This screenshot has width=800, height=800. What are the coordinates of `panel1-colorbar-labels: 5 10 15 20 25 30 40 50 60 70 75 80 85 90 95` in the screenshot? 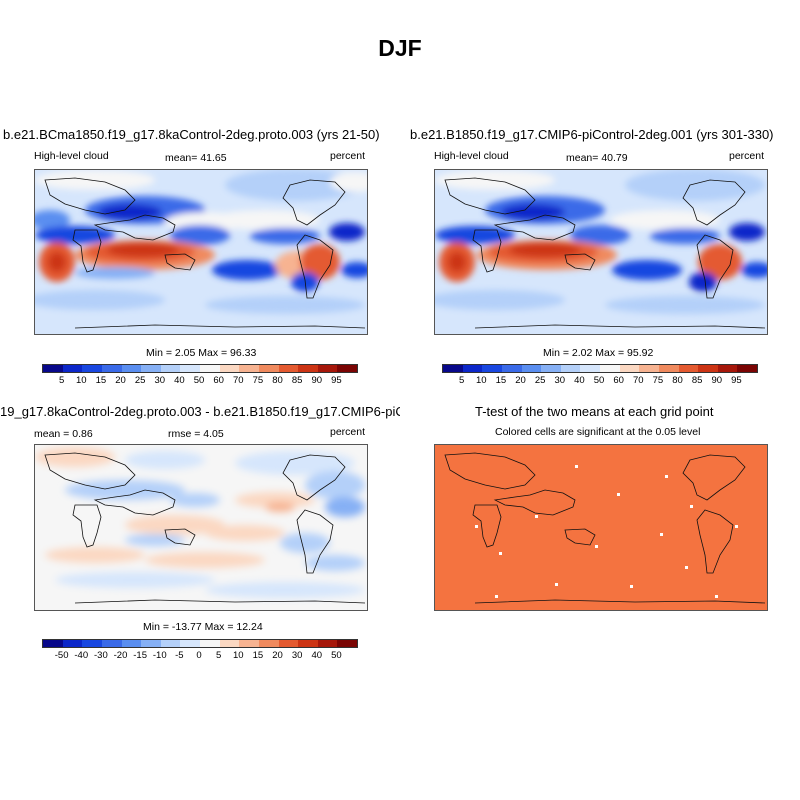 It's located at (199, 381).